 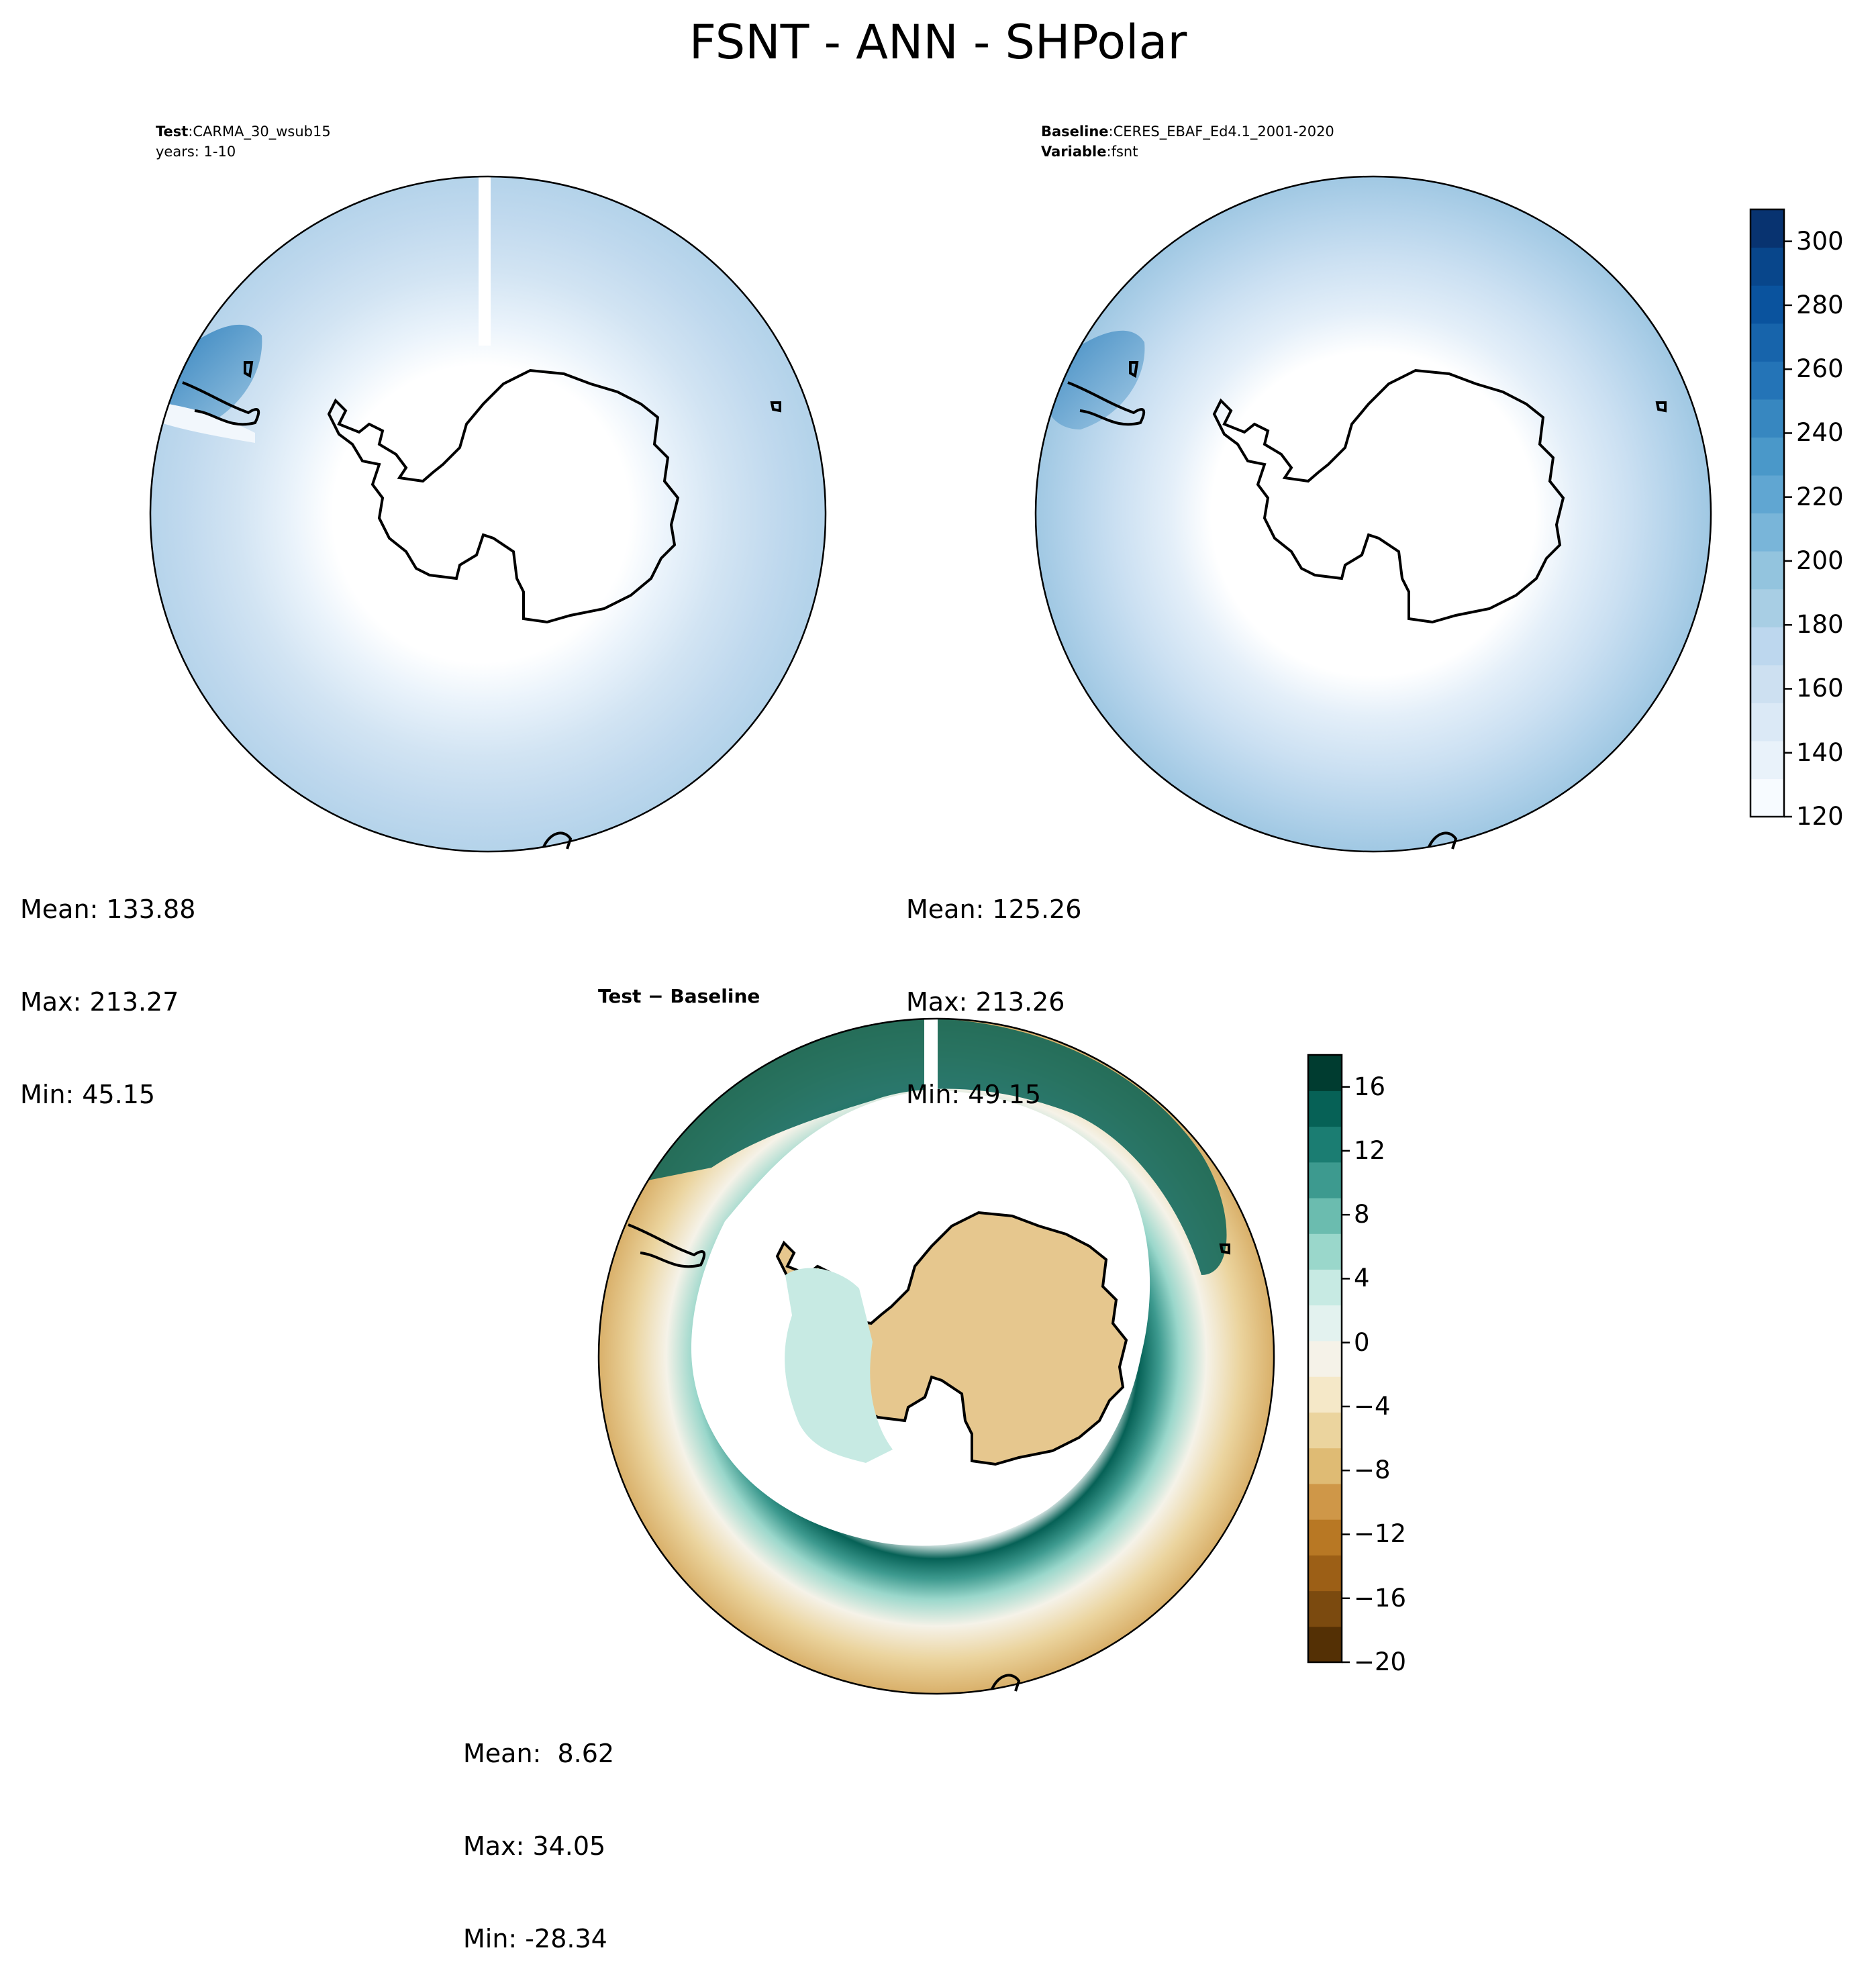 I want to click on diff-mean: Mean: 8.62, so click(x=539, y=1753).